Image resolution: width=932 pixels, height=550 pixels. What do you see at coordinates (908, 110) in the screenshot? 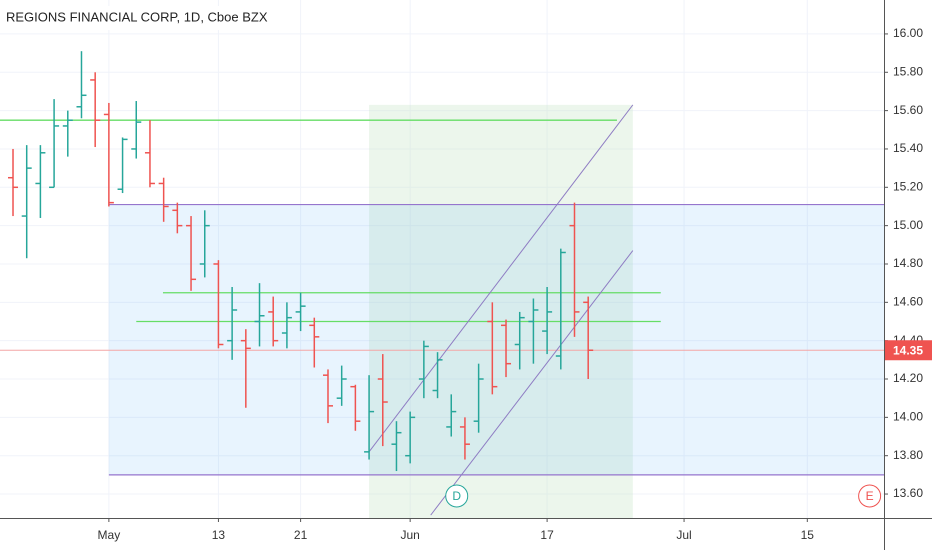
I see `y-tick-label: 15.60` at bounding box center [908, 110].